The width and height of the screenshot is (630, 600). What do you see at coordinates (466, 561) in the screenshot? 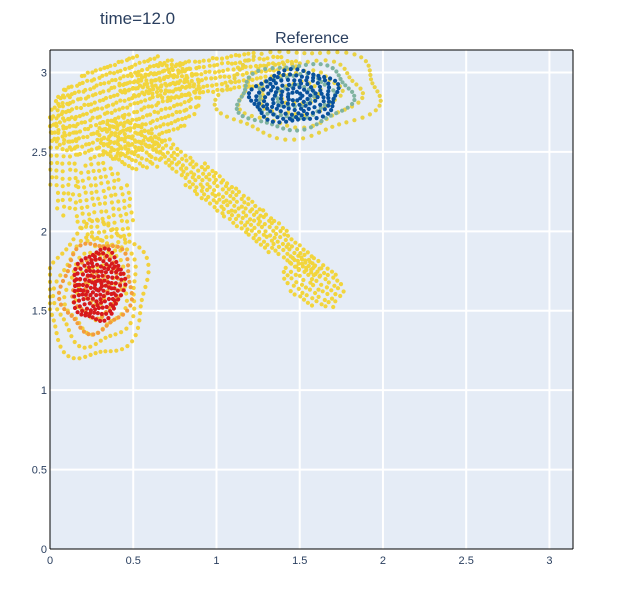
I see `x-tick-label: 2.5` at bounding box center [466, 561].